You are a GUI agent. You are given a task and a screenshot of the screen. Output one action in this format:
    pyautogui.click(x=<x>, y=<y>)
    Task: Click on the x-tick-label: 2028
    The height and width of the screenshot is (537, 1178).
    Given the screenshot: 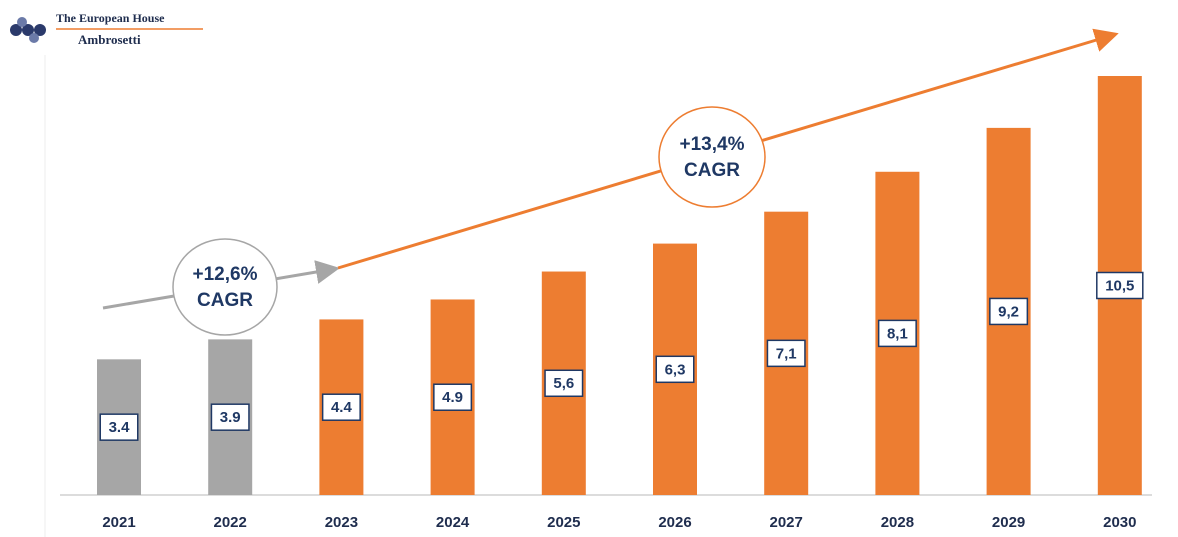 What is the action you would take?
    pyautogui.click(x=897, y=522)
    